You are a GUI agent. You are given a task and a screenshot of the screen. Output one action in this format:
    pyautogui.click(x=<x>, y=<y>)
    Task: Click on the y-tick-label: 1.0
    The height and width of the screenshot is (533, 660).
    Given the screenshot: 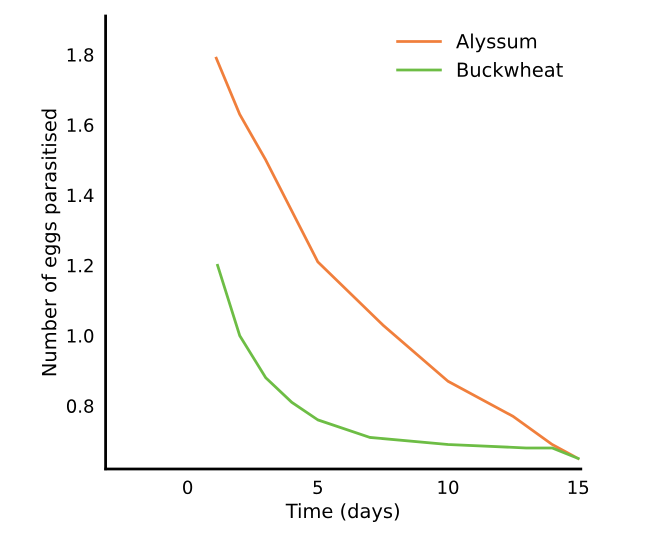 What is the action you would take?
    pyautogui.click(x=81, y=336)
    